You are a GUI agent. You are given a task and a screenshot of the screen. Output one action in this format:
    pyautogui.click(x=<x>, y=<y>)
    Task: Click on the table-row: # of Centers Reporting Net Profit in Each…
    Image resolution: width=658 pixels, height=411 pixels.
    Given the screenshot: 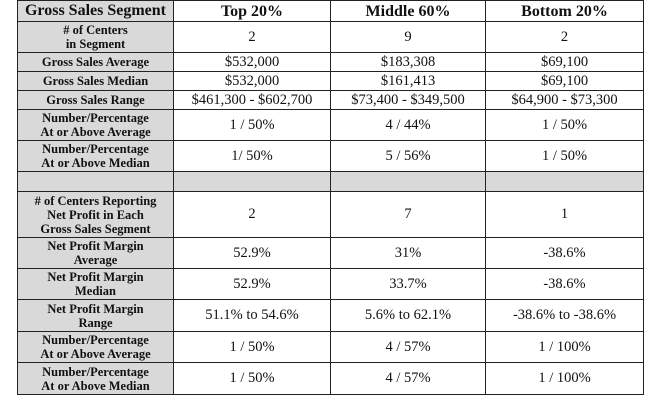 What is the action you would take?
    pyautogui.click(x=330, y=214)
    